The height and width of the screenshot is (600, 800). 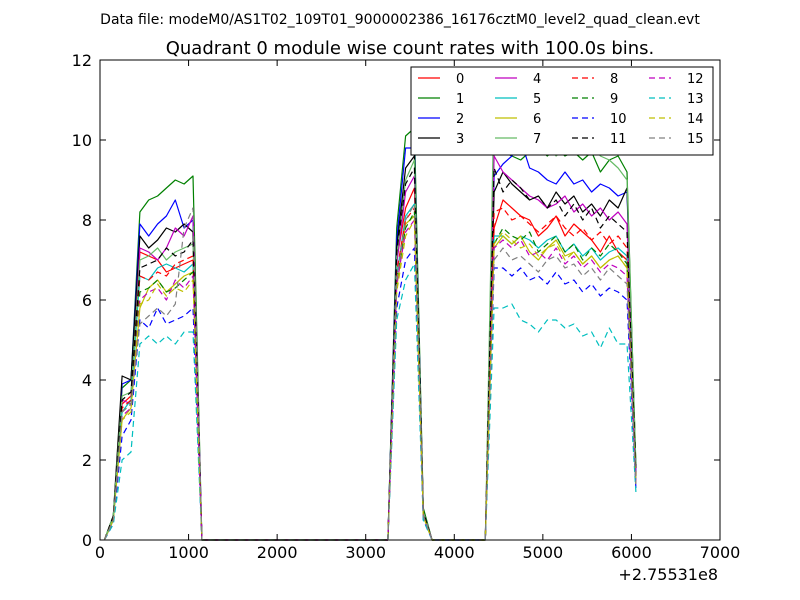 I want to click on y-tick-label: 2, so click(x=87, y=460).